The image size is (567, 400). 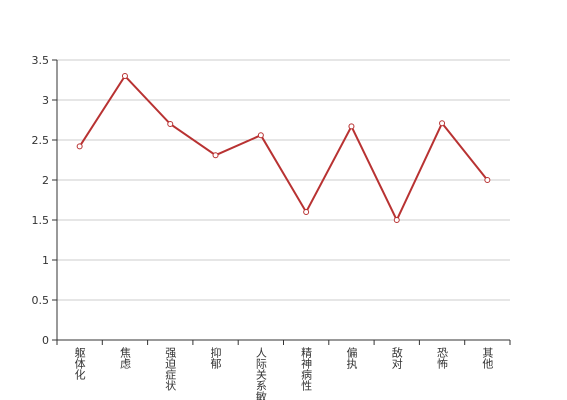 I want to click on y-tick-label: 2, so click(x=45, y=180).